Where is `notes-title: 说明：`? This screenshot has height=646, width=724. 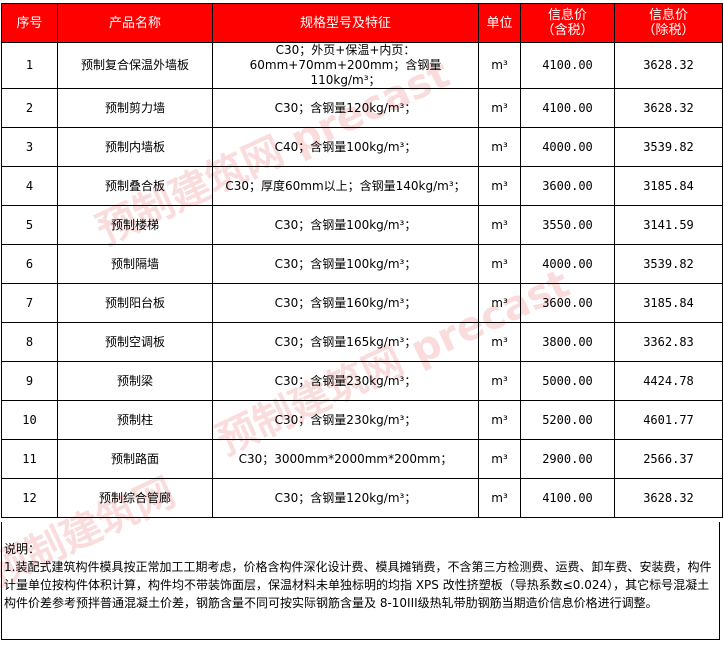 notes-title: 说明： is located at coordinates (22, 549).